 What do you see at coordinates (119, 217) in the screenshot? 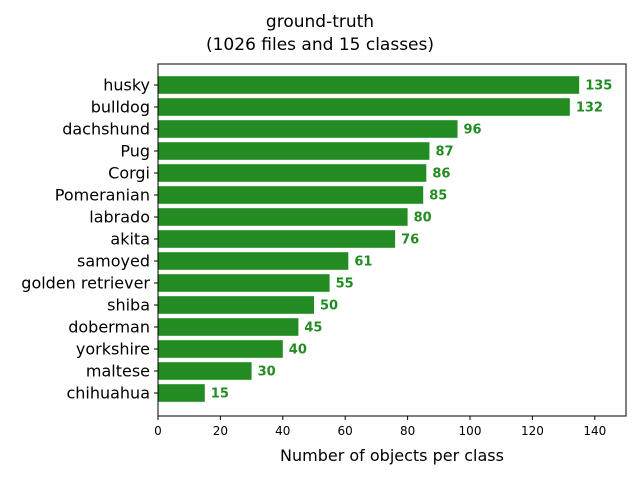
I see `category-label-labrado: labrado` at bounding box center [119, 217].